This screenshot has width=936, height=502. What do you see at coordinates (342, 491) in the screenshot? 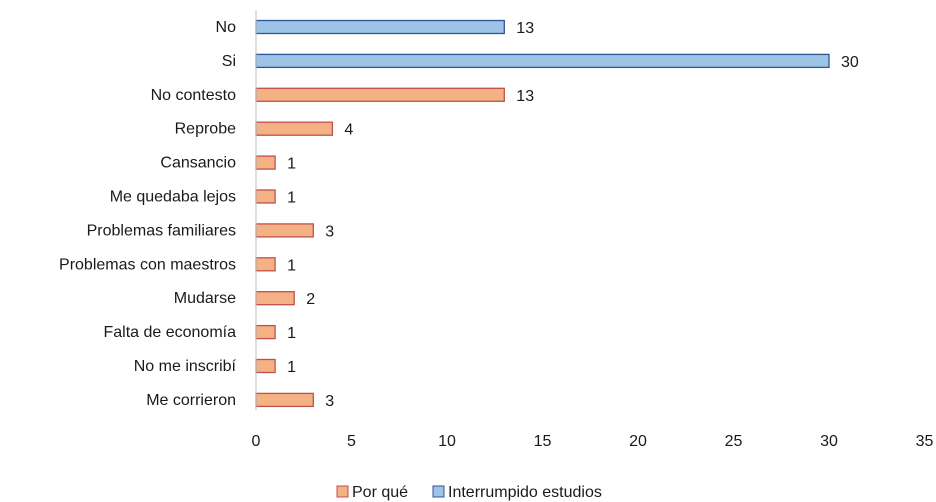
I see `legend-swatch-por-que` at bounding box center [342, 491].